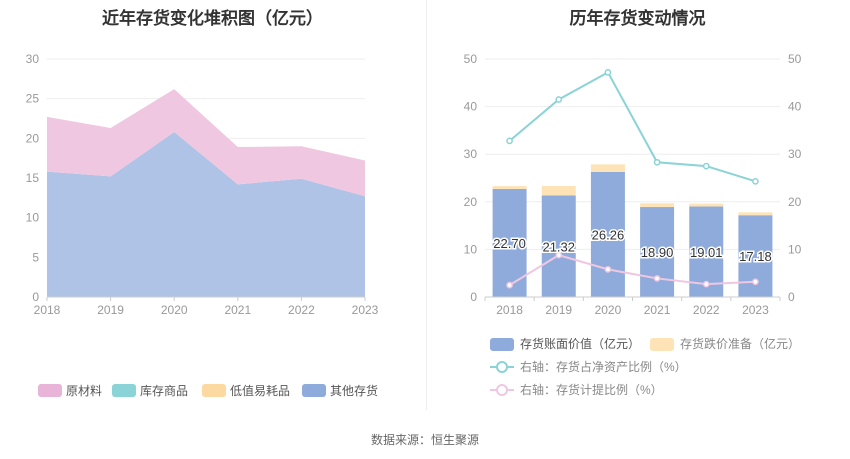  Describe the element at coordinates (35, 297) in the screenshot. I see `left-y-tick-label: 0` at that location.